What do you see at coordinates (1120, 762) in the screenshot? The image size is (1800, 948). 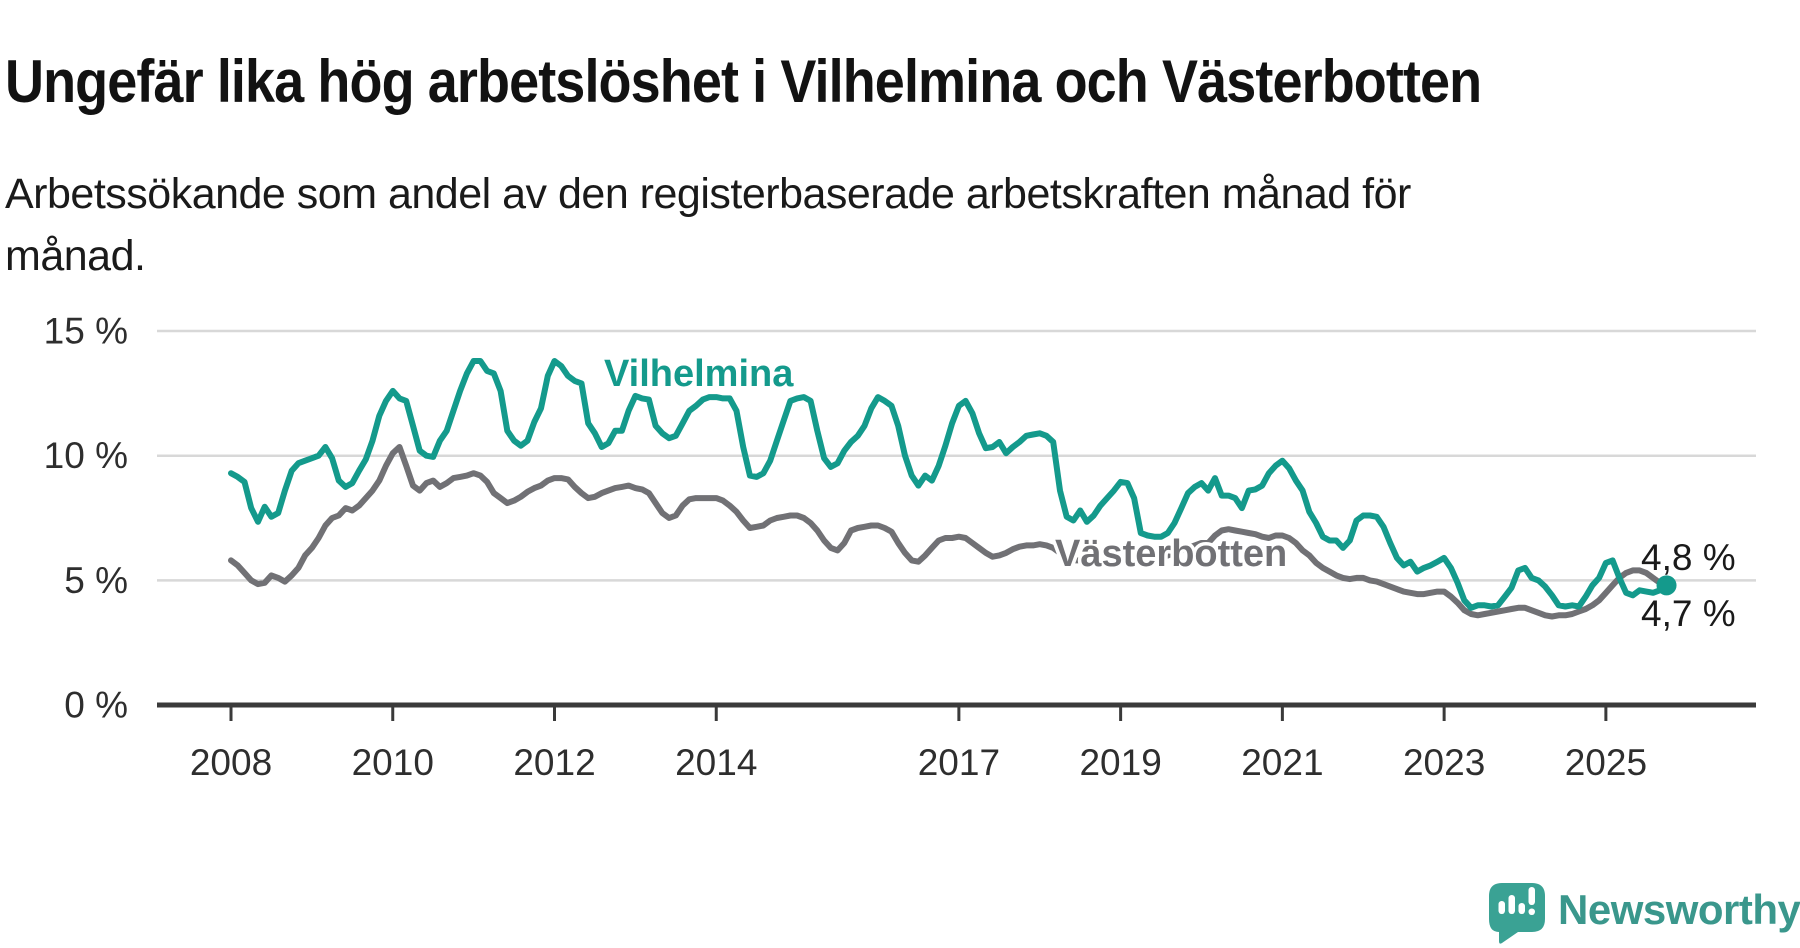 I see `x-axis-tick-label: 2019` at bounding box center [1120, 762].